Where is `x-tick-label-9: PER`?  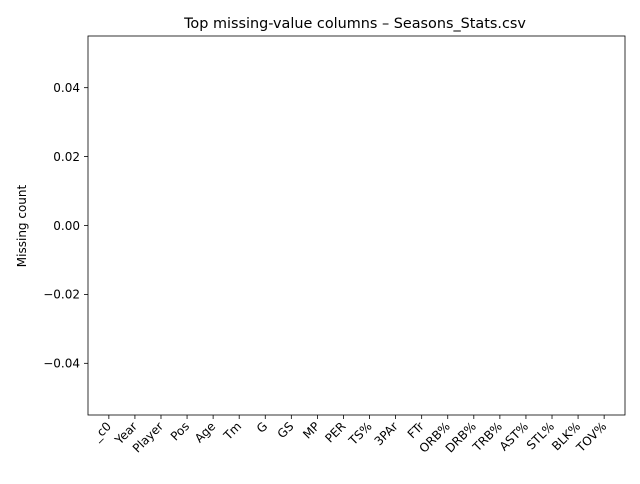 x-tick-label-9: PER is located at coordinates (335, 432).